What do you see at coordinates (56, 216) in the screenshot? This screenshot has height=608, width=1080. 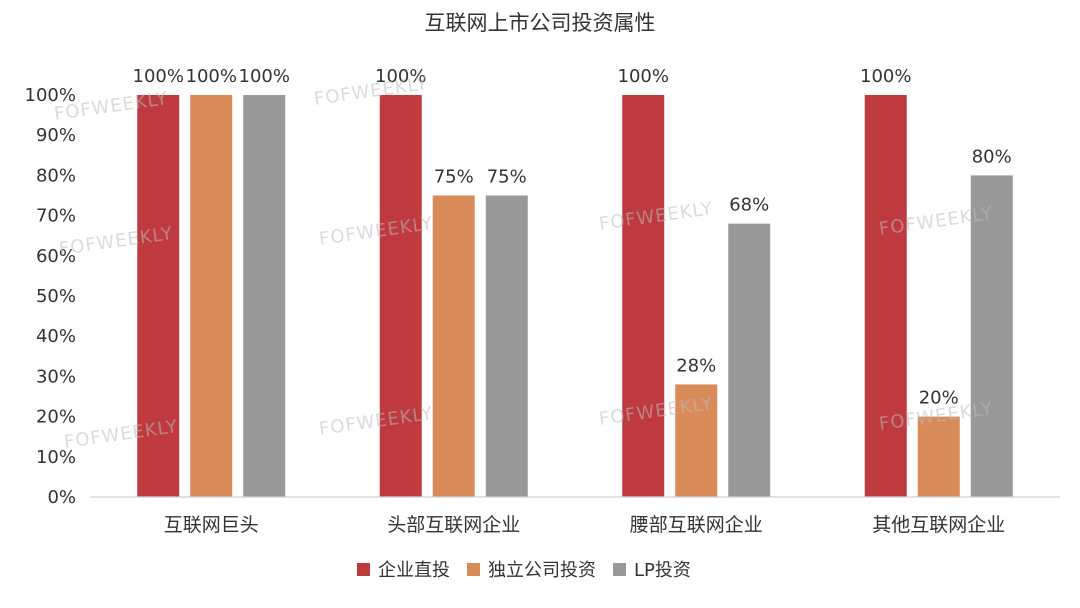 I see `y-tick-label: 70%` at bounding box center [56, 216].